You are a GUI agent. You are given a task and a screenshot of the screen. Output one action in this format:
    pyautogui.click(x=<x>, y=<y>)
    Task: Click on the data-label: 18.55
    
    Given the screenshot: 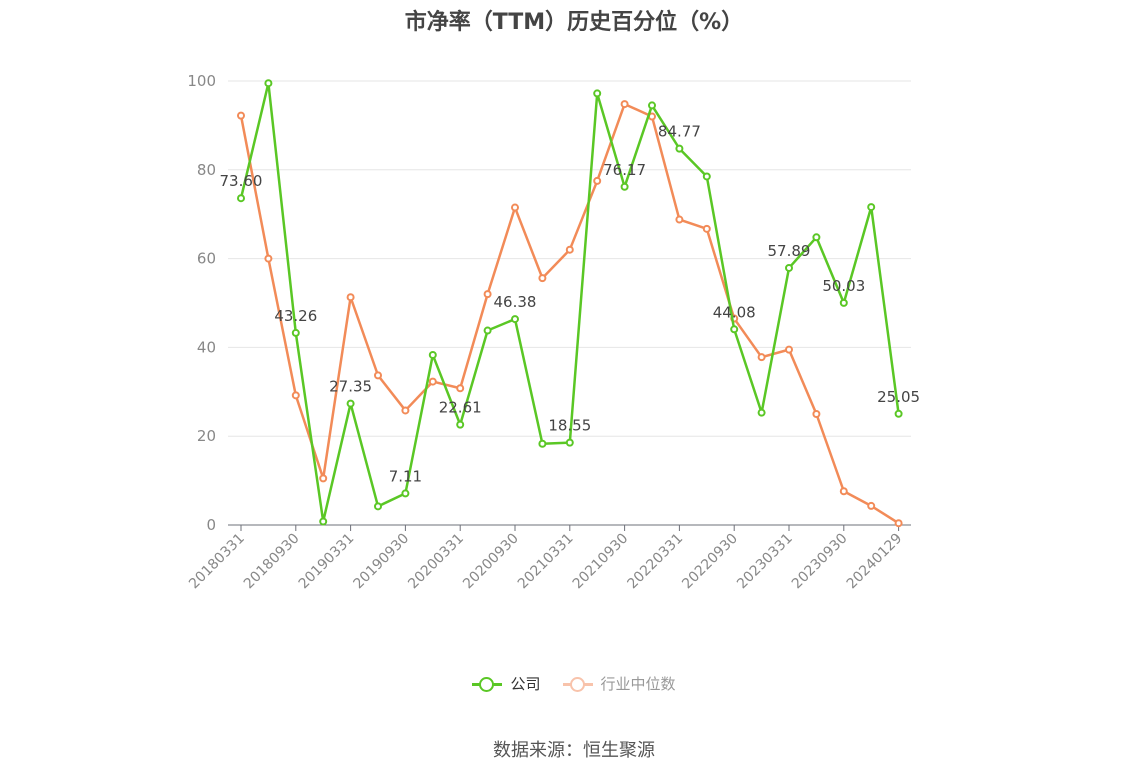 What is the action you would take?
    pyautogui.click(x=569, y=426)
    